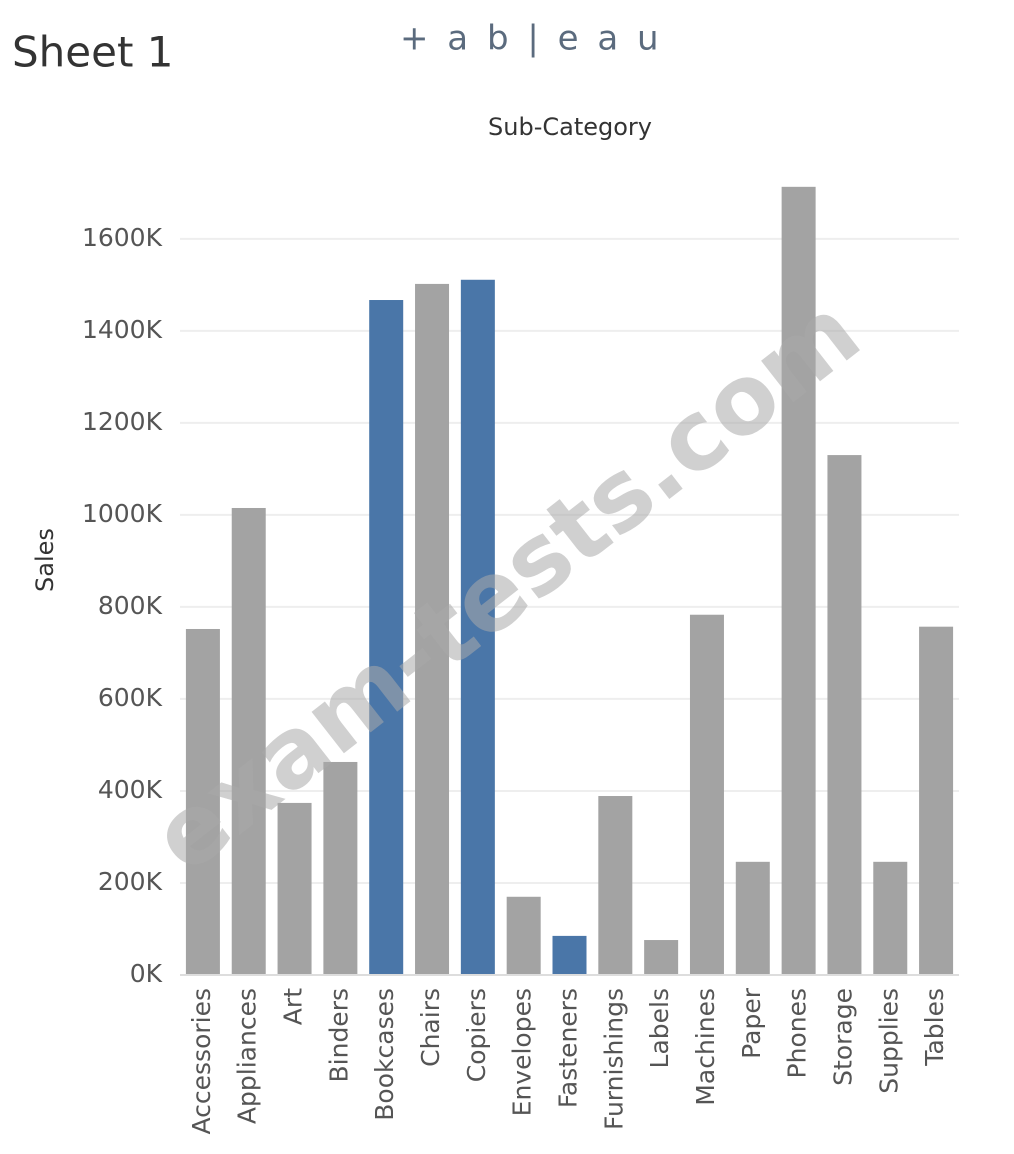 The height and width of the screenshot is (1154, 1014). What do you see at coordinates (934, 1027) in the screenshot?
I see `x-tick-label: Tables` at bounding box center [934, 1027].